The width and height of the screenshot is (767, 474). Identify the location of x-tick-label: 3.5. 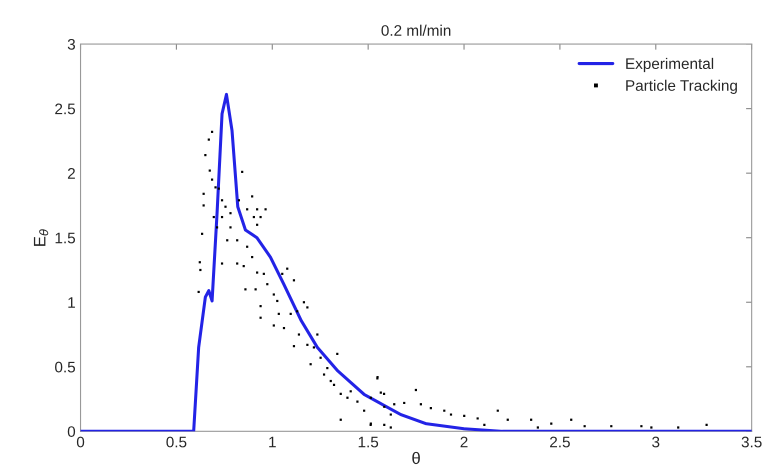
(752, 442).